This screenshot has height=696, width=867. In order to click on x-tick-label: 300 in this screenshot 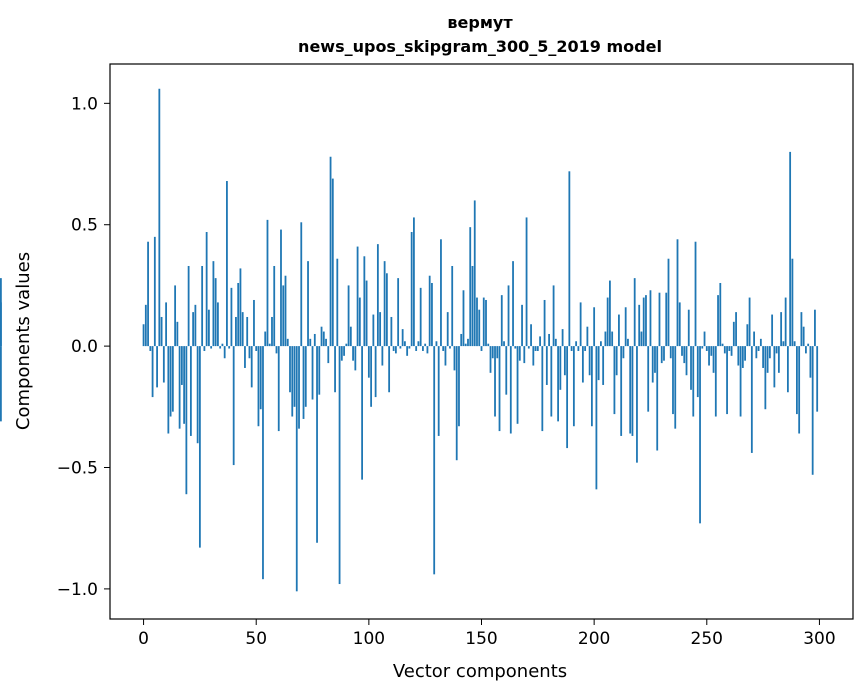, I will do `click(819, 639)`.